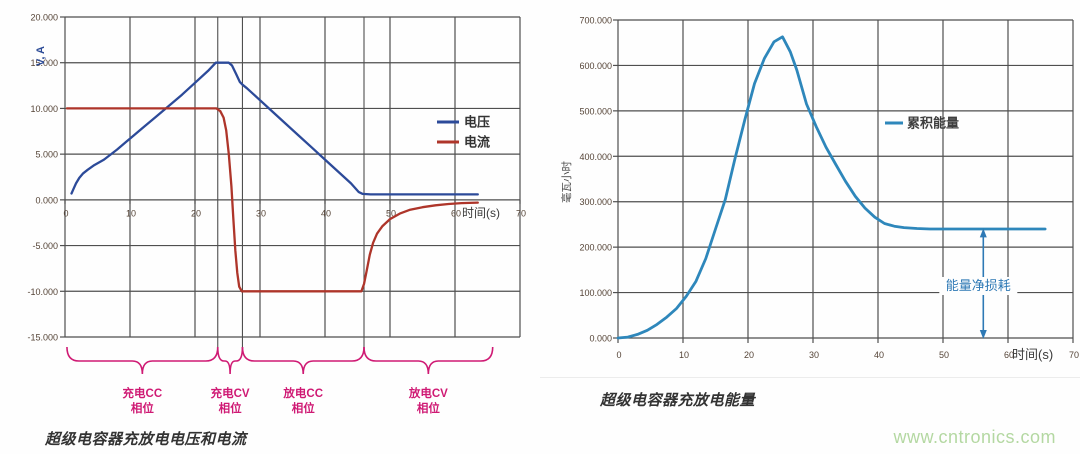 The width and height of the screenshot is (1080, 454). What do you see at coordinates (595, 111) in the screenshot?
I see `y-tick-label: 500.000` at bounding box center [595, 111].